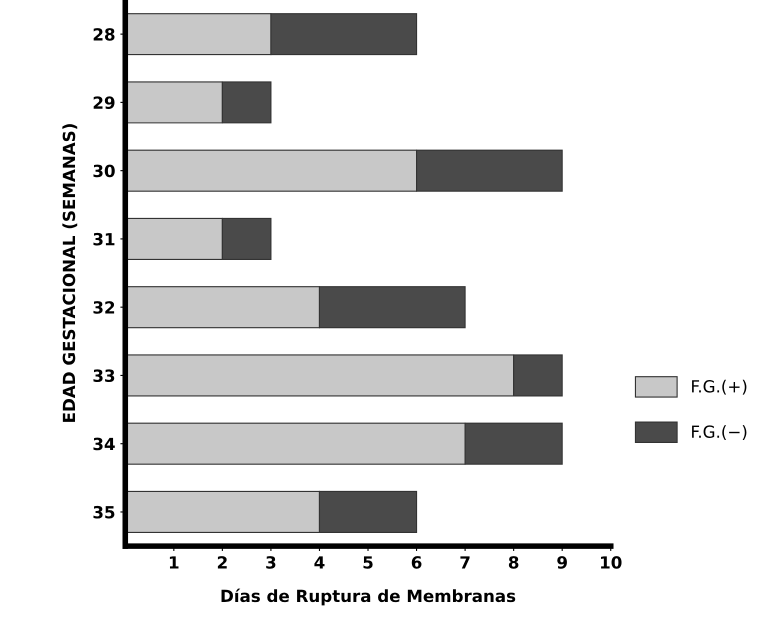  Describe the element at coordinates (719, 387) in the screenshot. I see `legend-label: F.G.(+)` at that location.